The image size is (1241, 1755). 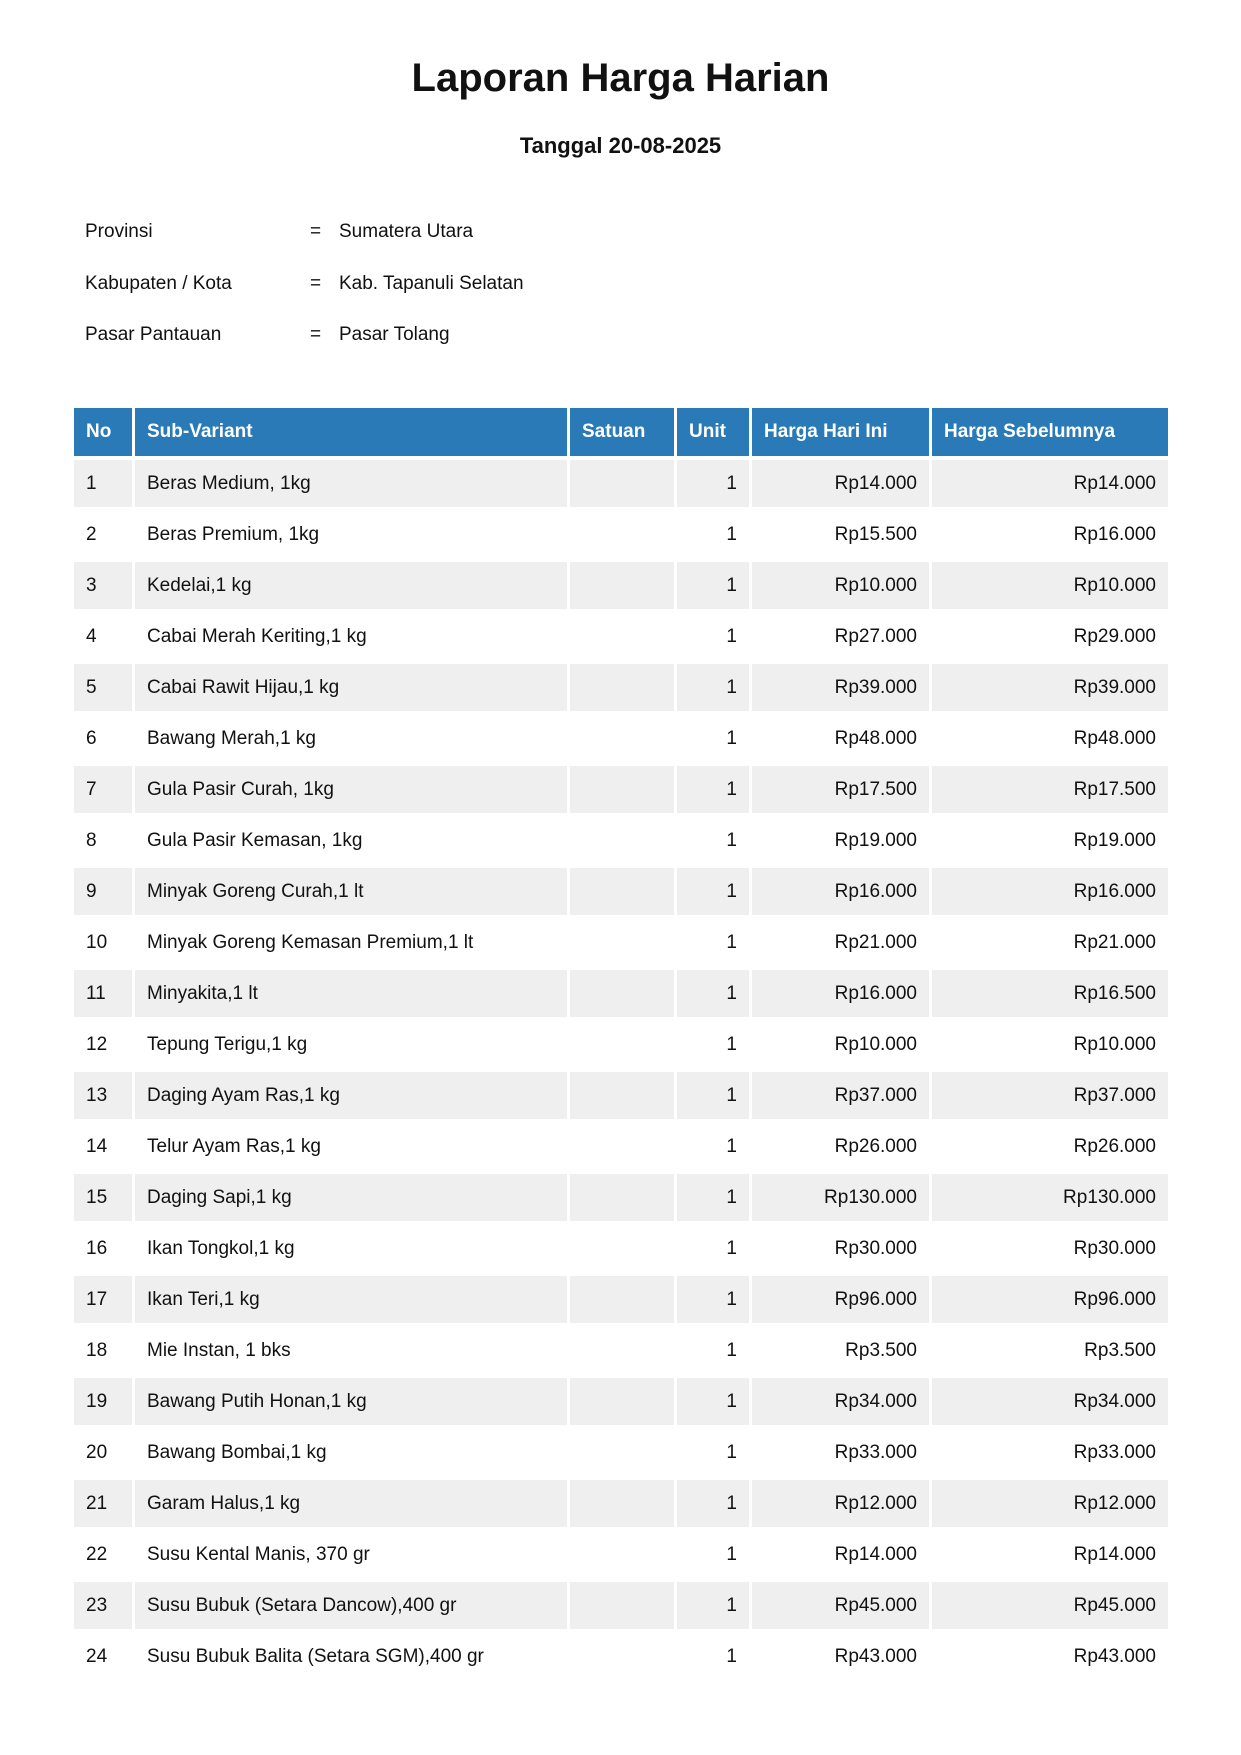 I want to click on header-sub-variant: Sub-Variant, so click(x=351, y=432).